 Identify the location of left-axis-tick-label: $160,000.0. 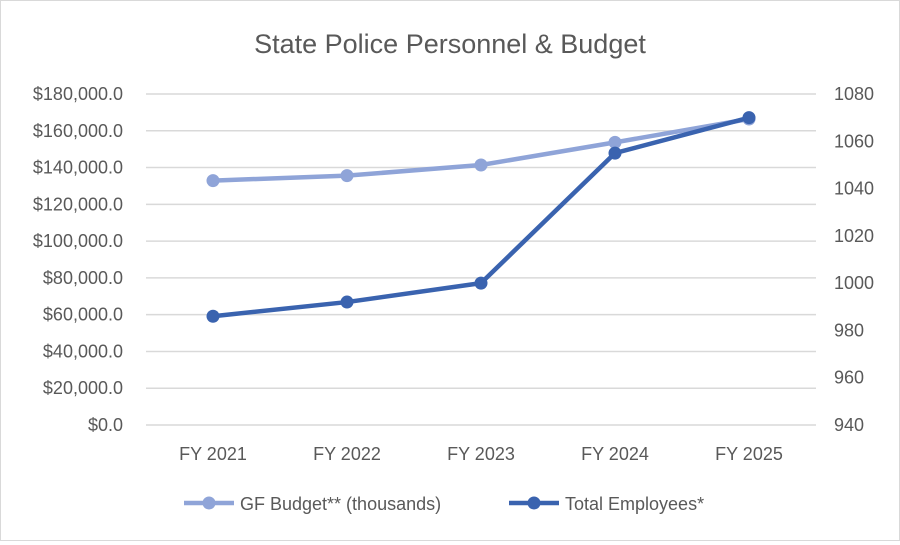
(78, 131).